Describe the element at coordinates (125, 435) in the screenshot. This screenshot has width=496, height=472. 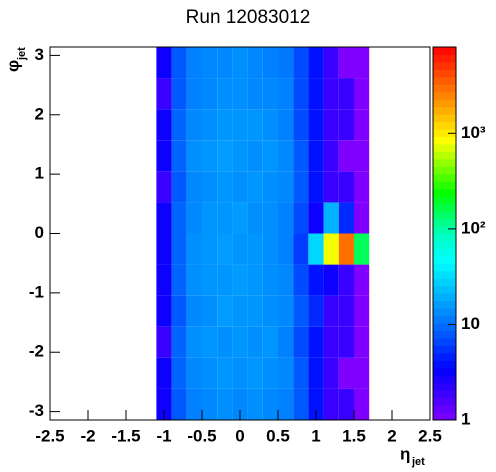
I see `x-tick-label: -1.5` at that location.